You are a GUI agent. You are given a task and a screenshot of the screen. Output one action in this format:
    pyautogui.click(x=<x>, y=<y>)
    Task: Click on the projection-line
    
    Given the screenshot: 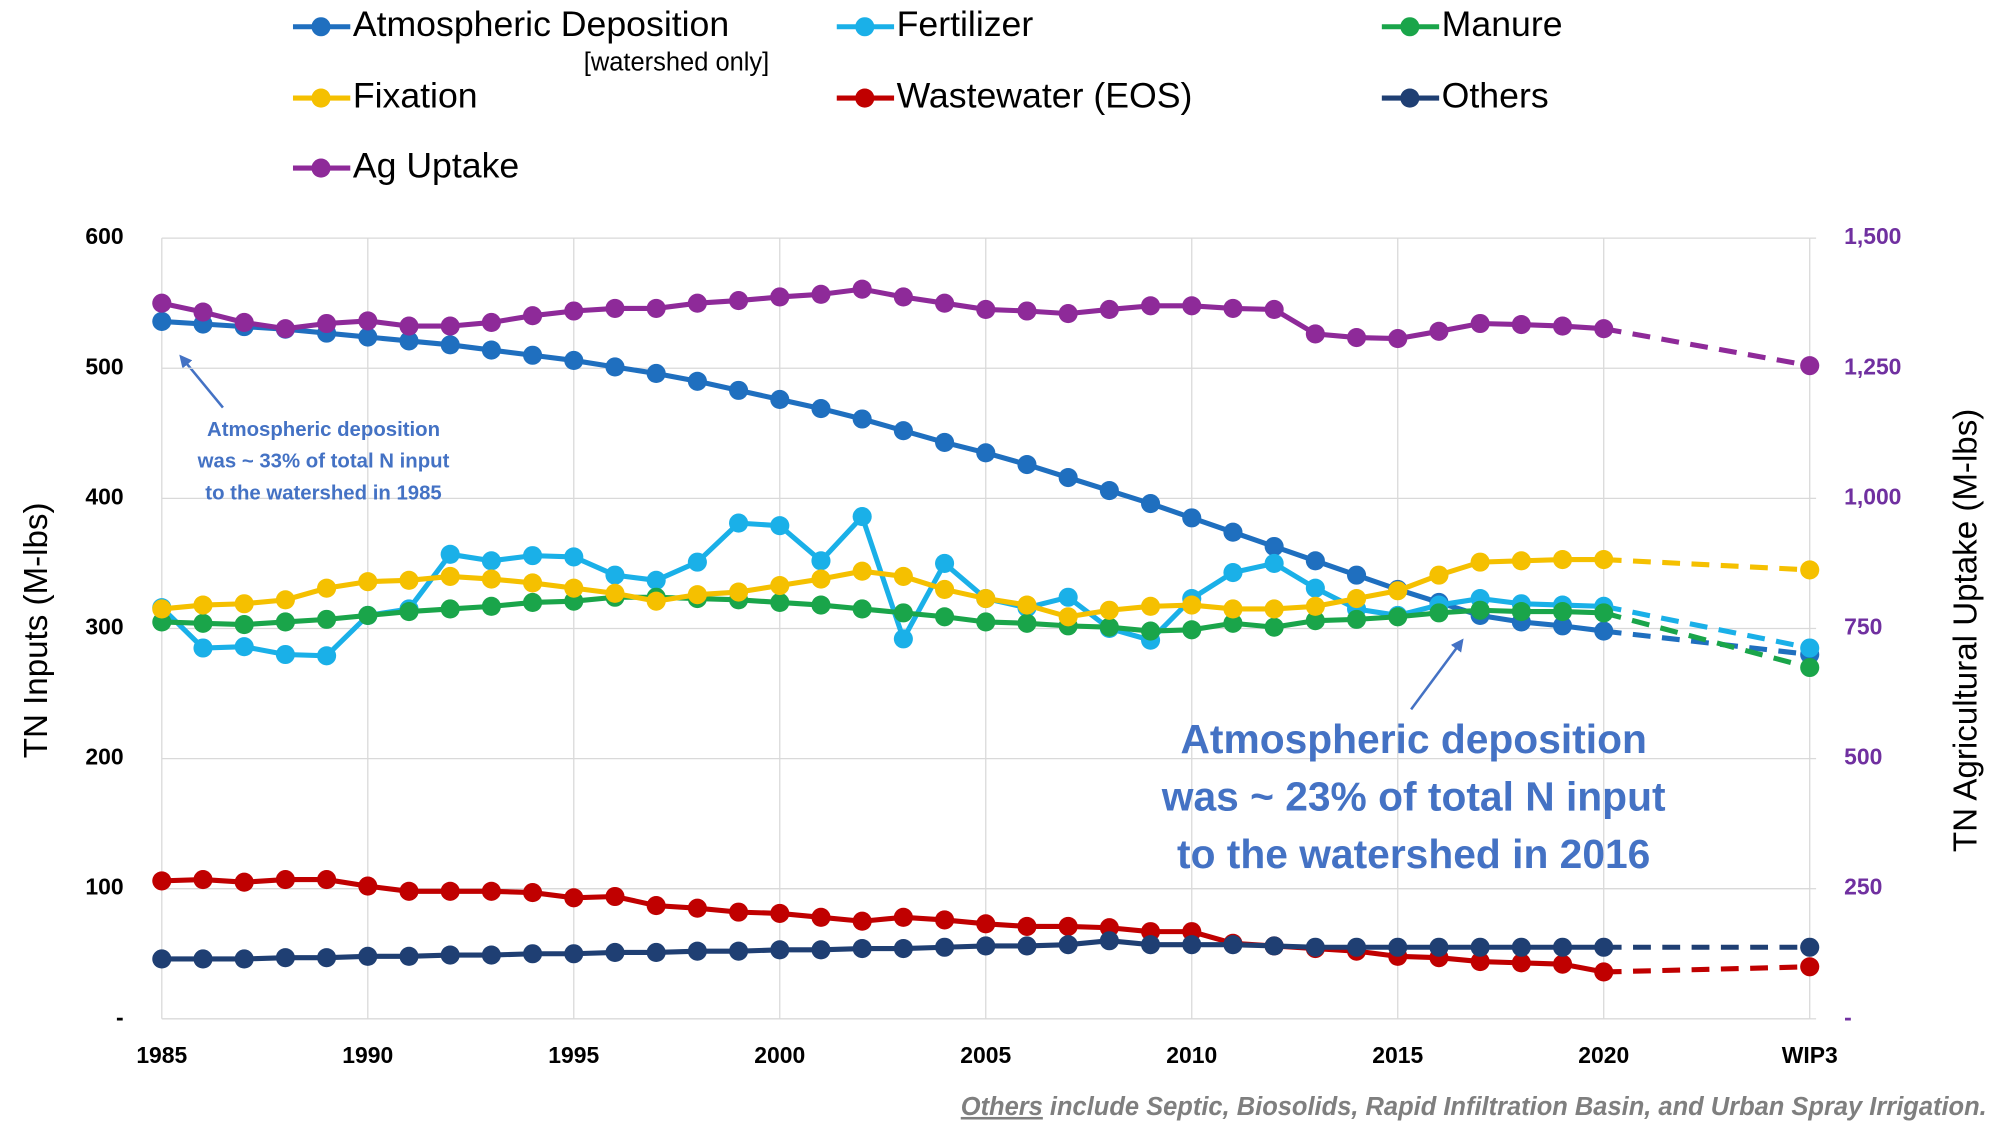 What is the action you would take?
    pyautogui.click(x=1707, y=347)
    